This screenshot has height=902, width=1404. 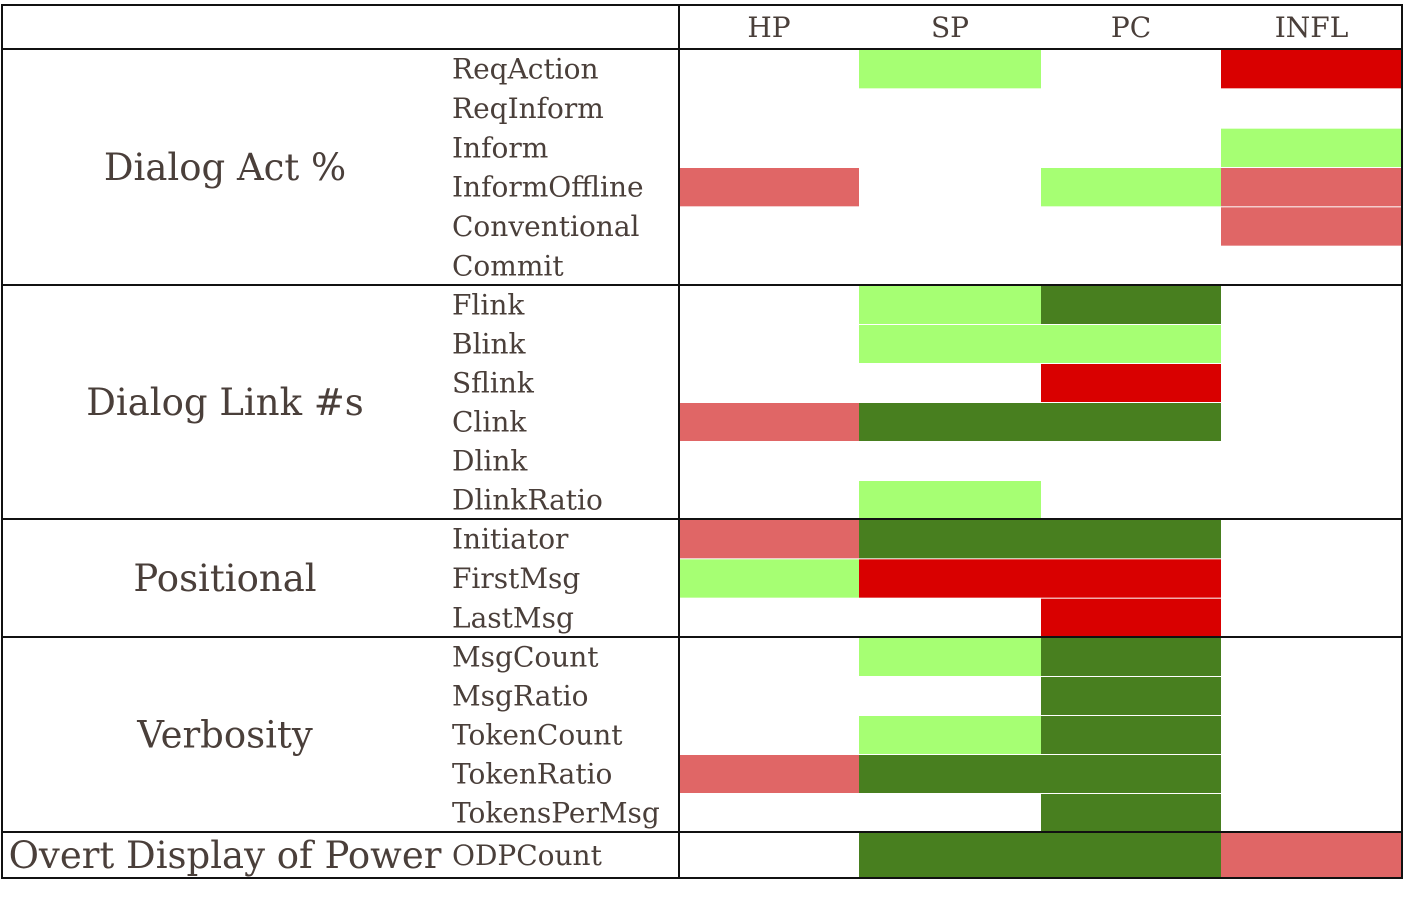 I want to click on feature-label-reqaction: ReqAction, so click(x=525, y=69).